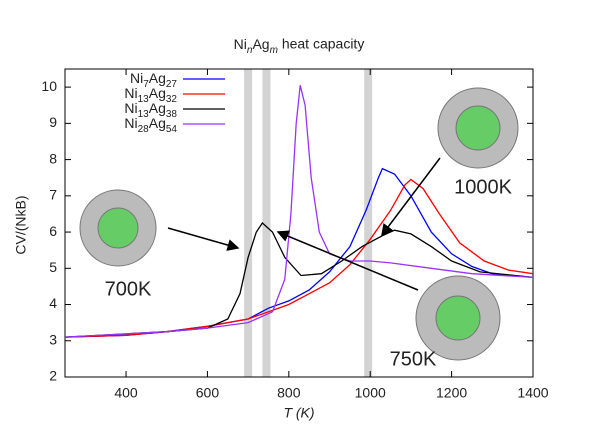  What do you see at coordinates (49, 86) in the screenshot?
I see `y-tick-label: 10` at bounding box center [49, 86].